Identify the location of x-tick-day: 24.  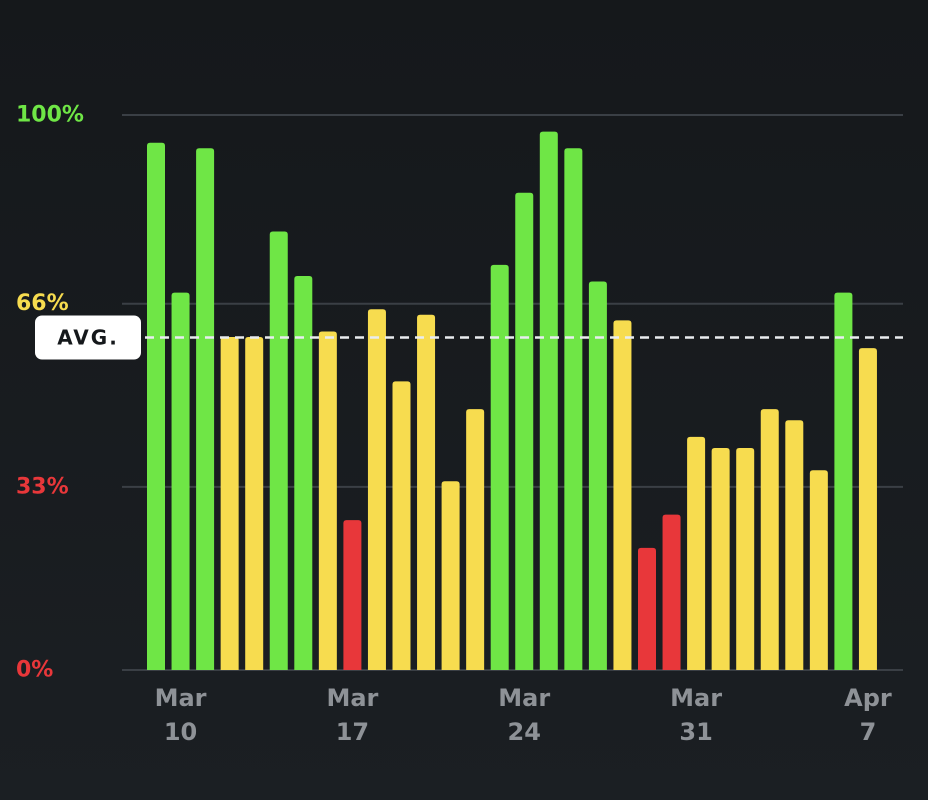
(524, 732).